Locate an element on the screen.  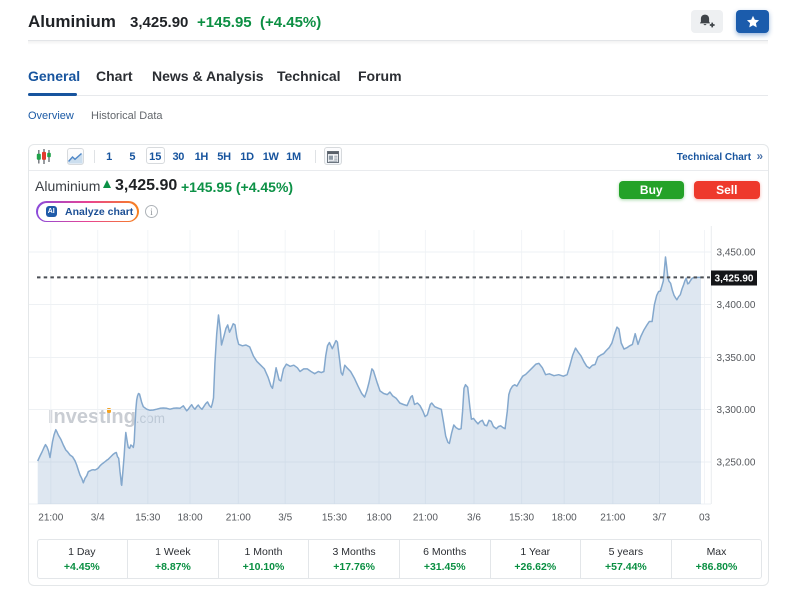
svg-text: 3,400.00 is located at coordinates (736, 305).